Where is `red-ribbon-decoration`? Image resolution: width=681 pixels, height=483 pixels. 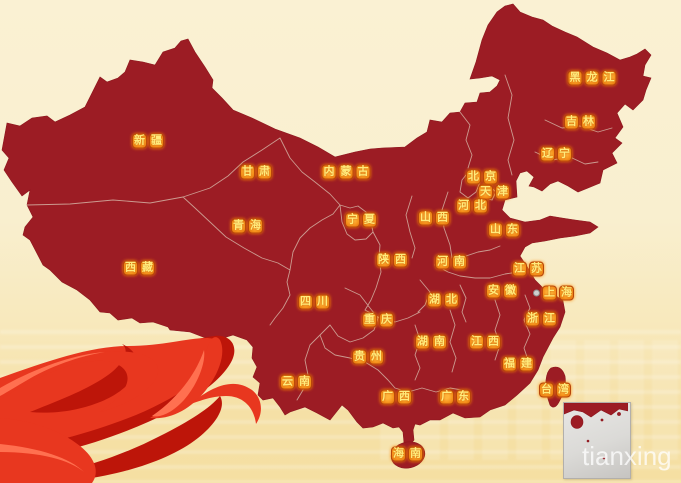 red-ribbon-decoration is located at coordinates (130, 409).